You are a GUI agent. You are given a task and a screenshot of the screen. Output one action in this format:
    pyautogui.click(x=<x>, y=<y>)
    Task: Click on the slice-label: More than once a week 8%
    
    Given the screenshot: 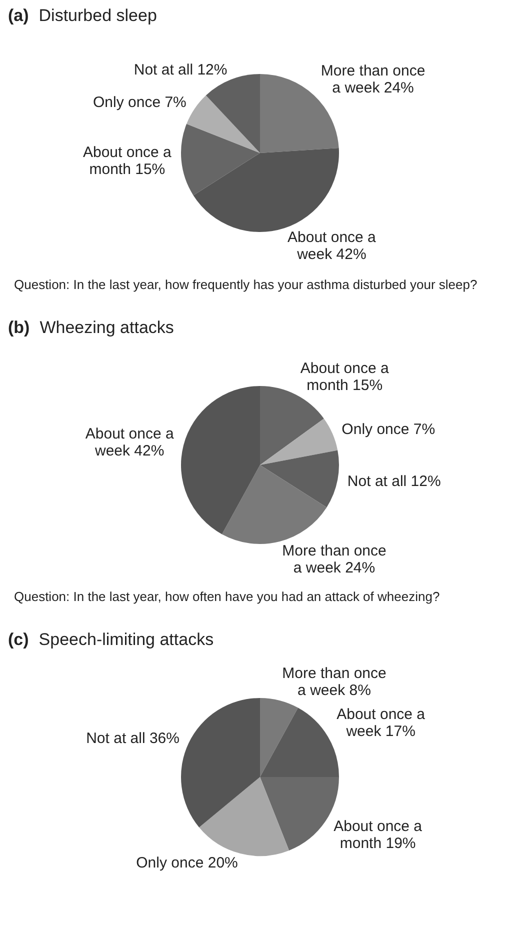 What is the action you would take?
    pyautogui.click(x=334, y=681)
    